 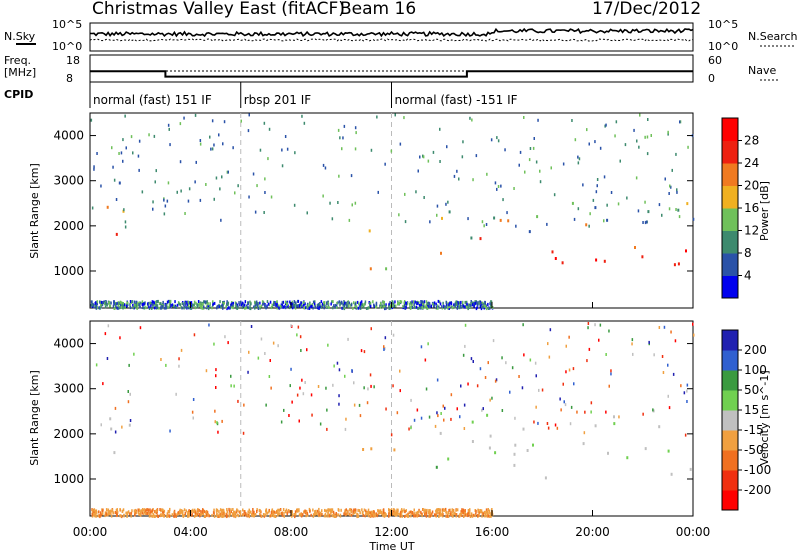 I want to click on y-tick-label: 2000, so click(x=68, y=434).